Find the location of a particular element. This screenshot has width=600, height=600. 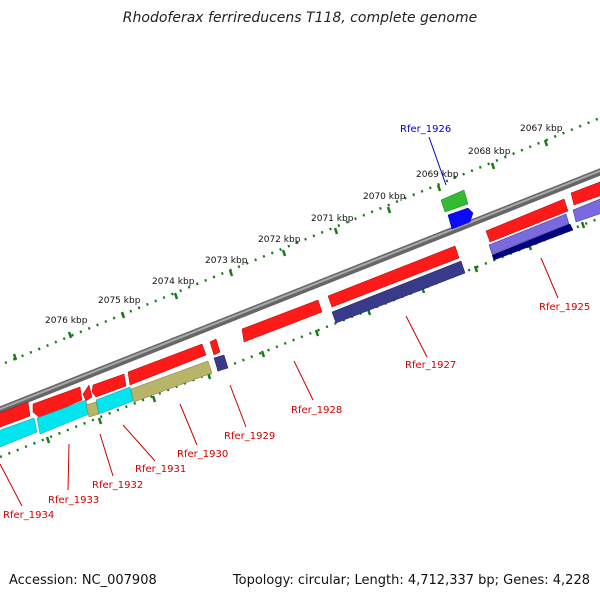

kbp-label: 2071 kbp is located at coordinates (332, 219).